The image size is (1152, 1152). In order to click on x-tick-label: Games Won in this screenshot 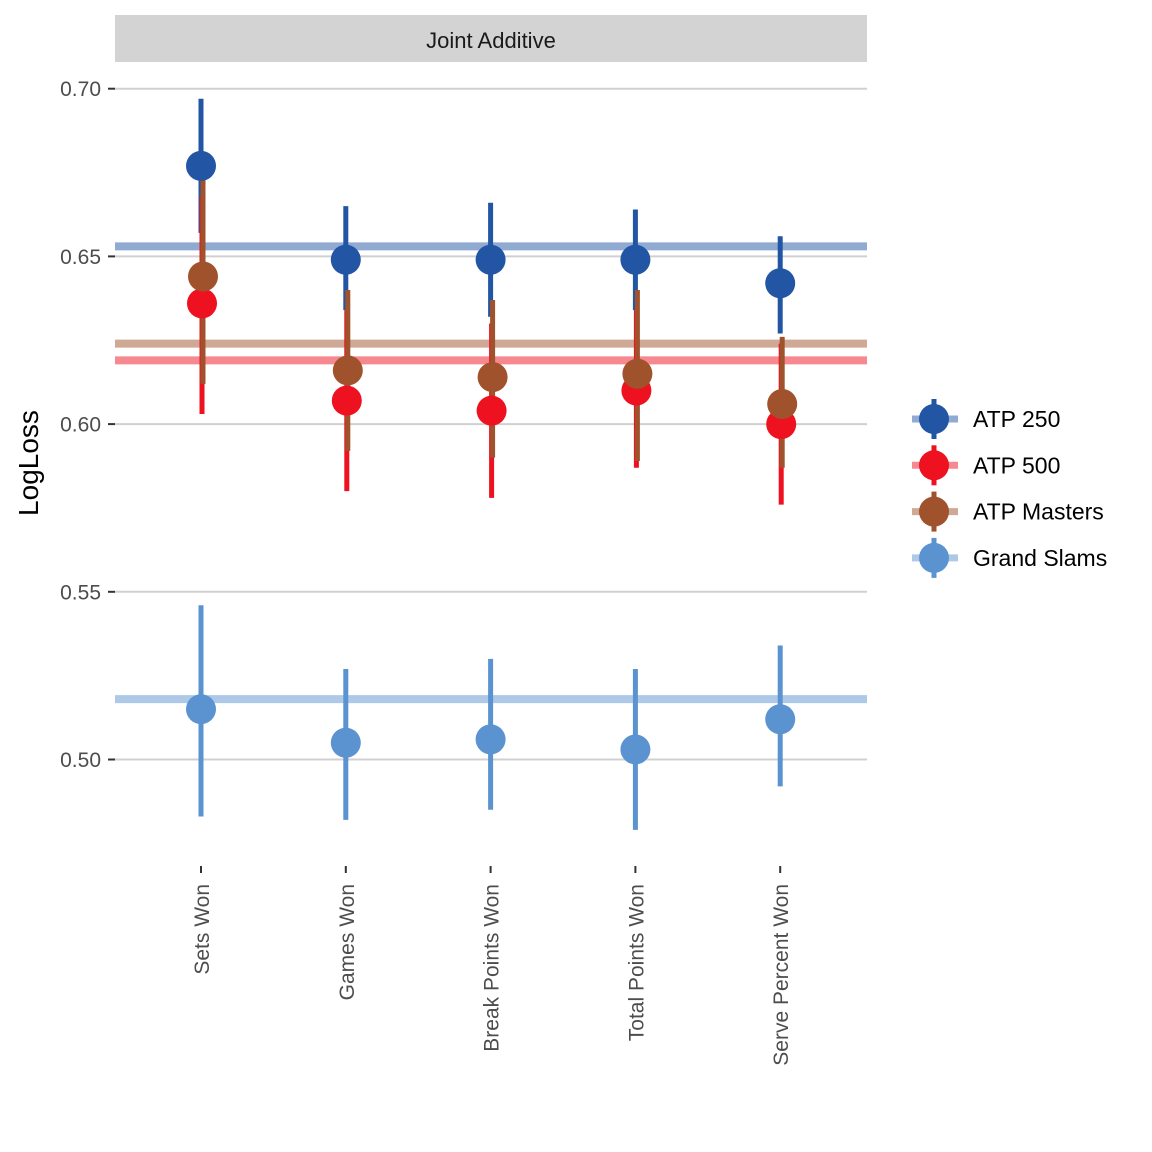, I will do `click(347, 942)`.